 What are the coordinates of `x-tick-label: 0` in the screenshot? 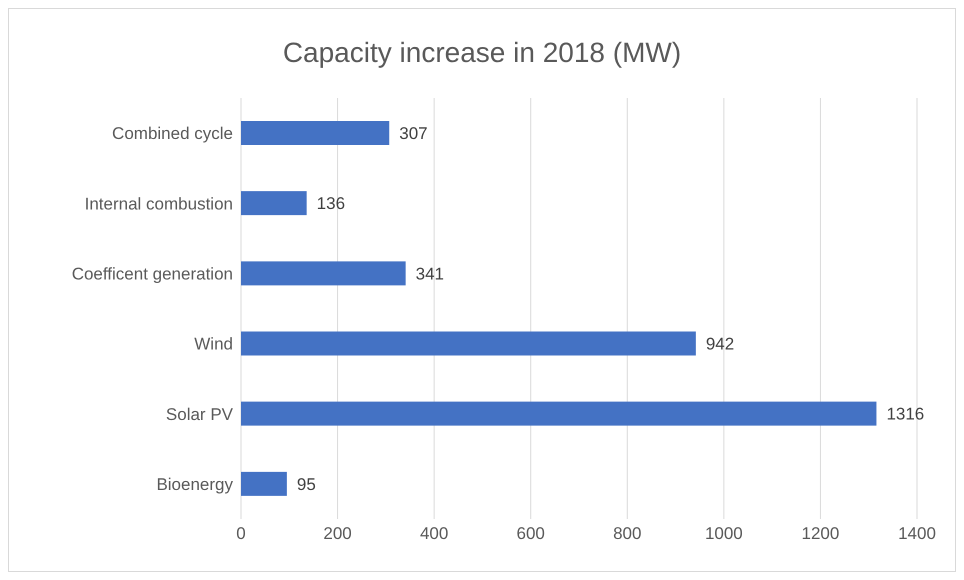 It's located at (241, 534).